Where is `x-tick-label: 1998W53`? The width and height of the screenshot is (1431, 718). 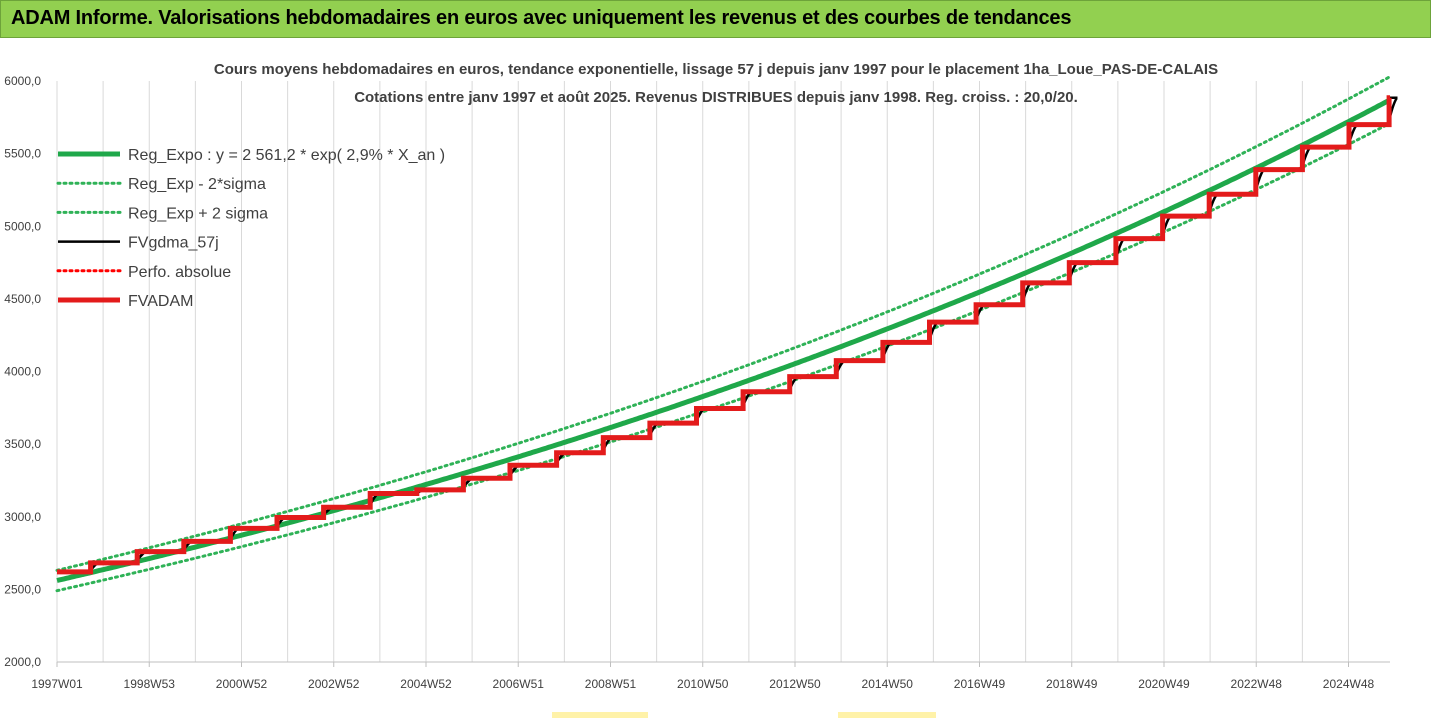
x-tick-label: 1998W53 is located at coordinates (150, 684).